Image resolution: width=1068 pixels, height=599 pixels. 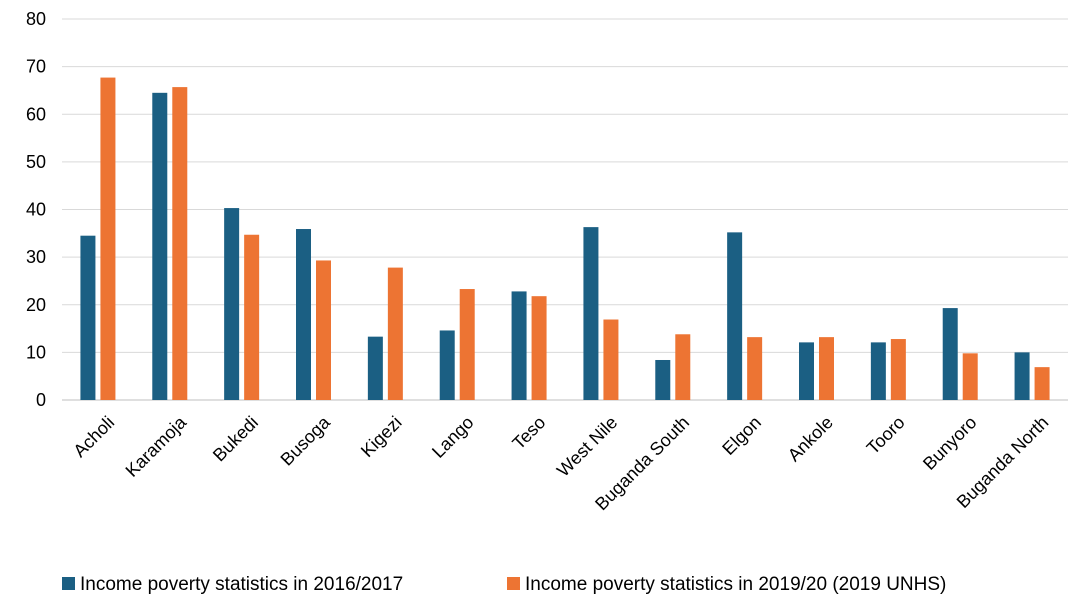 I want to click on y-tick-label: 0, so click(x=41, y=400).